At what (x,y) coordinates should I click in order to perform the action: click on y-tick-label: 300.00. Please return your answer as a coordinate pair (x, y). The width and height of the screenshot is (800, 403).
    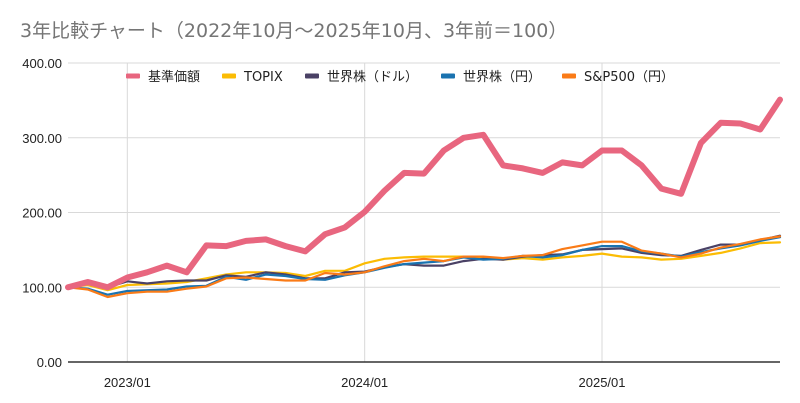
    Looking at the image, I should click on (42, 138).